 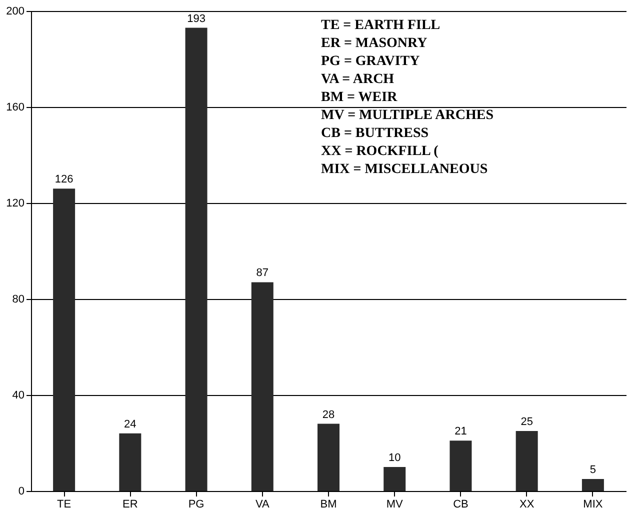 What do you see at coordinates (380, 25) in the screenshot?
I see `annotation: TE = EARTH FILL` at bounding box center [380, 25].